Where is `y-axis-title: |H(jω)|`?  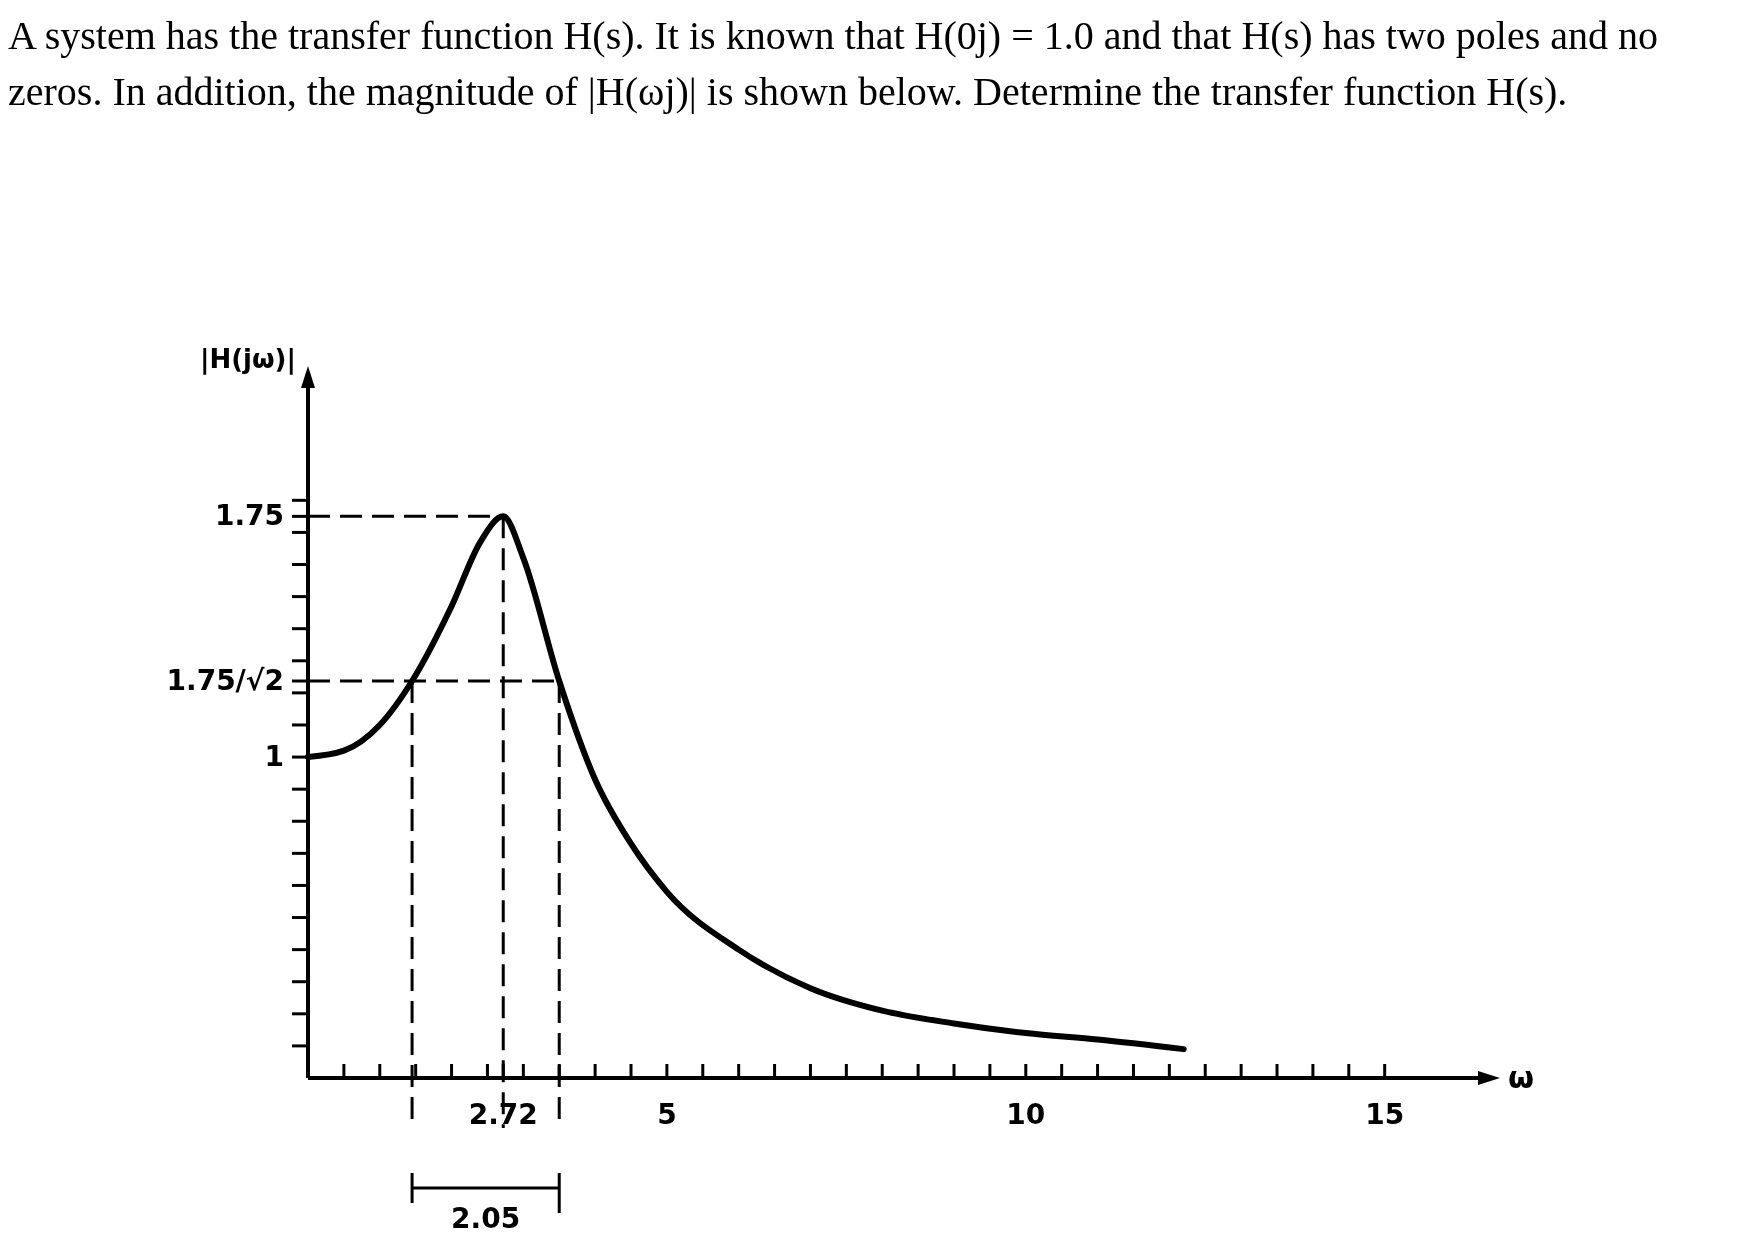 y-axis-title: |H(jω)| is located at coordinates (247, 359).